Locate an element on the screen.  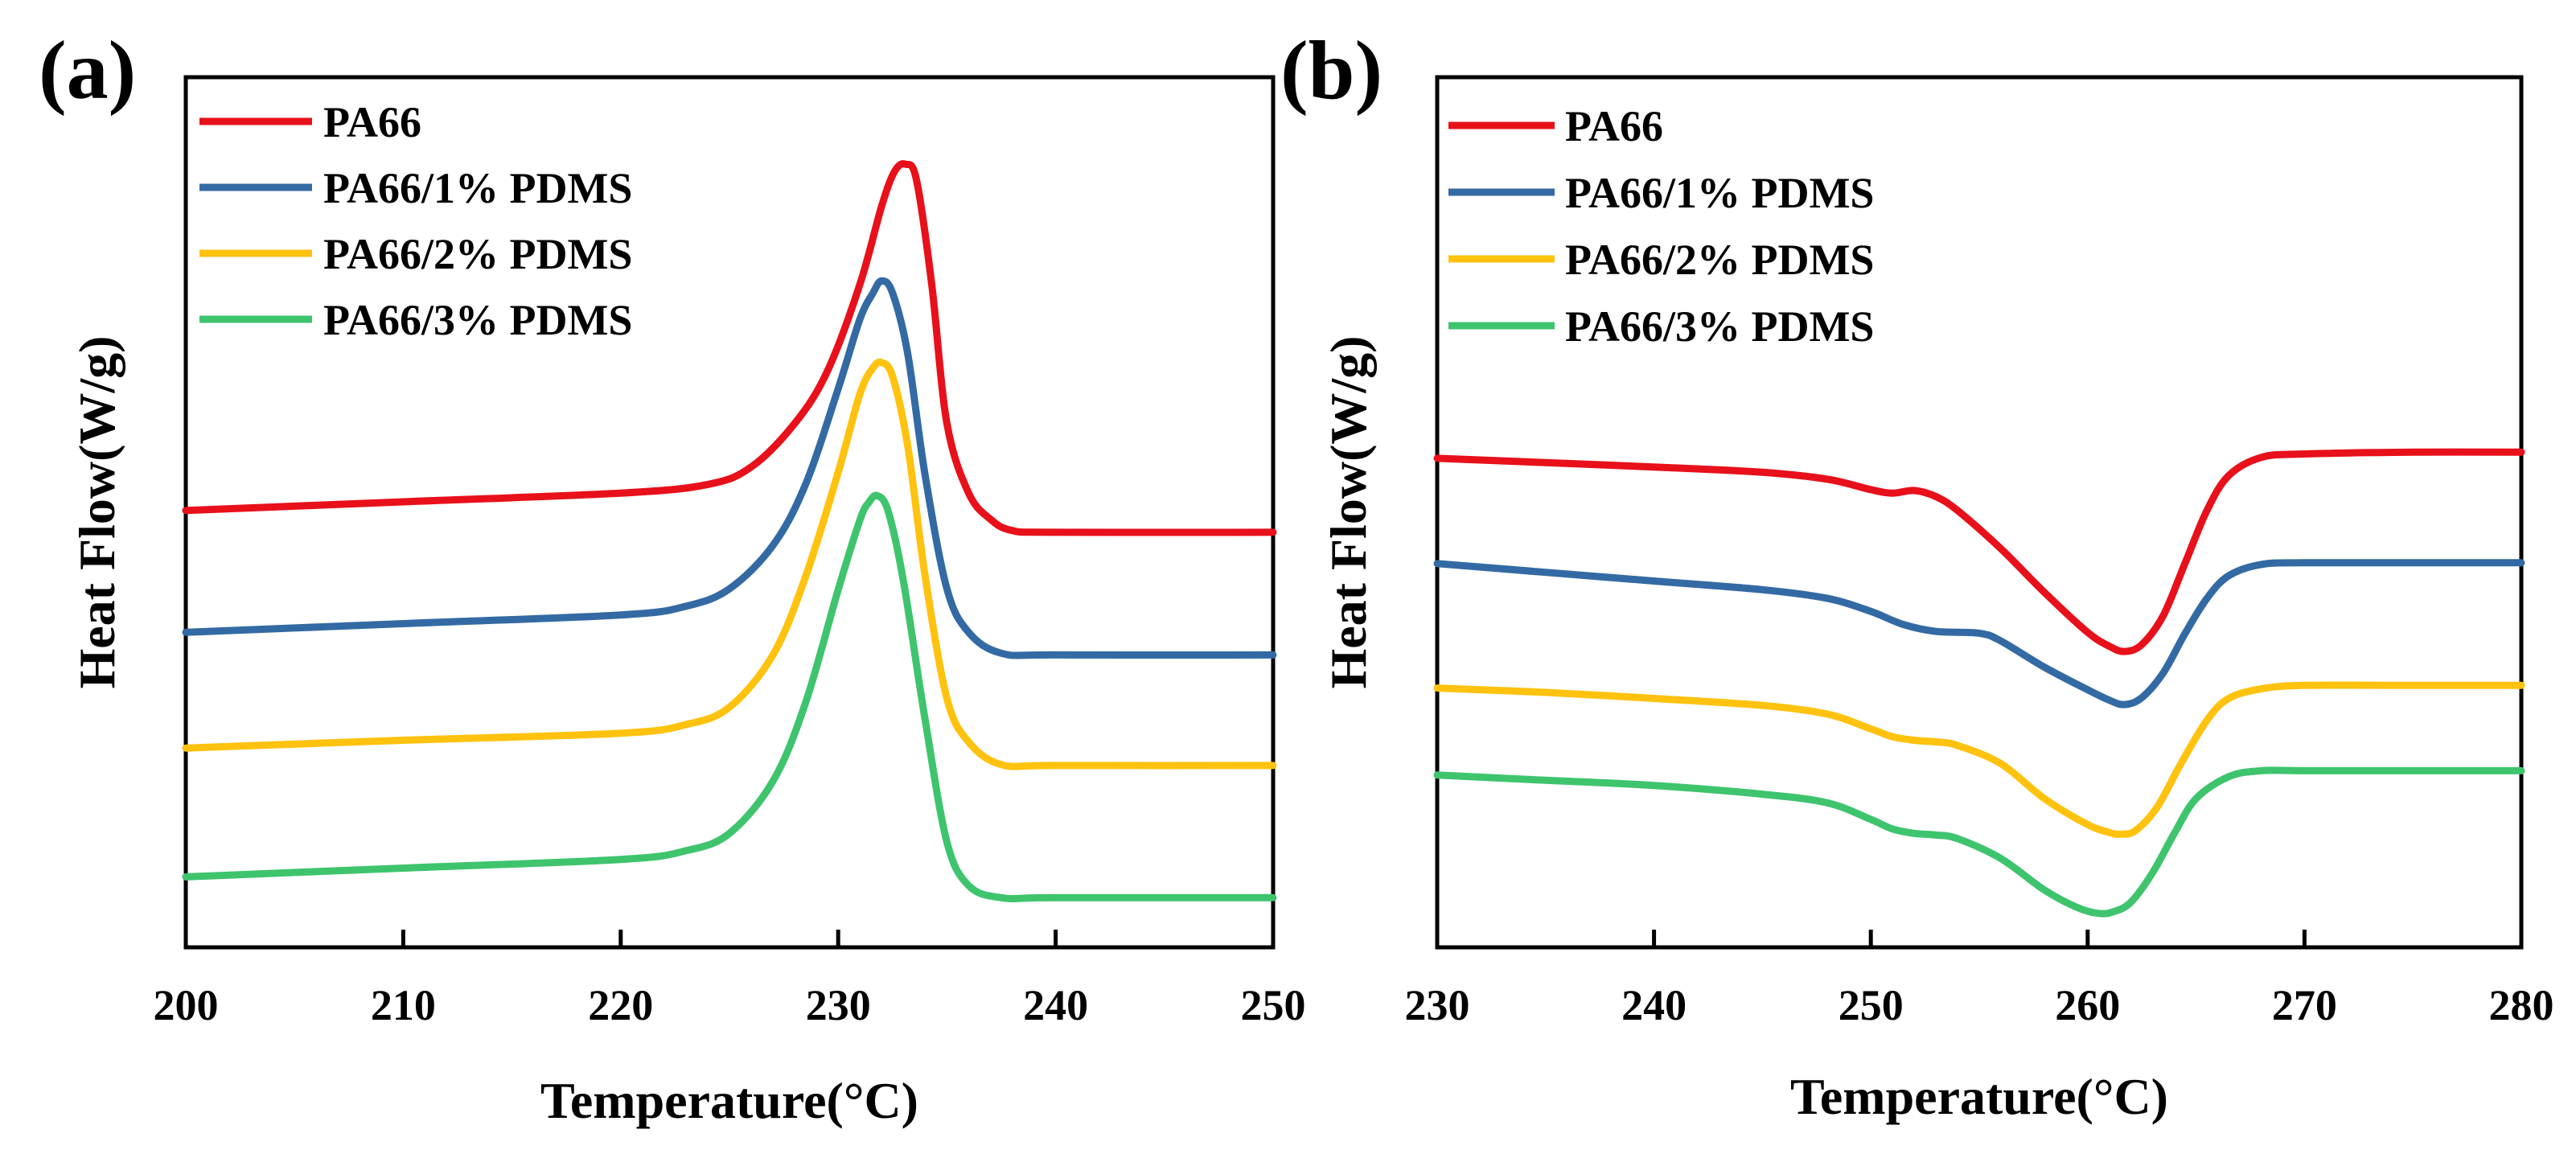
x-tick-label: 270 is located at coordinates (2304, 1005).